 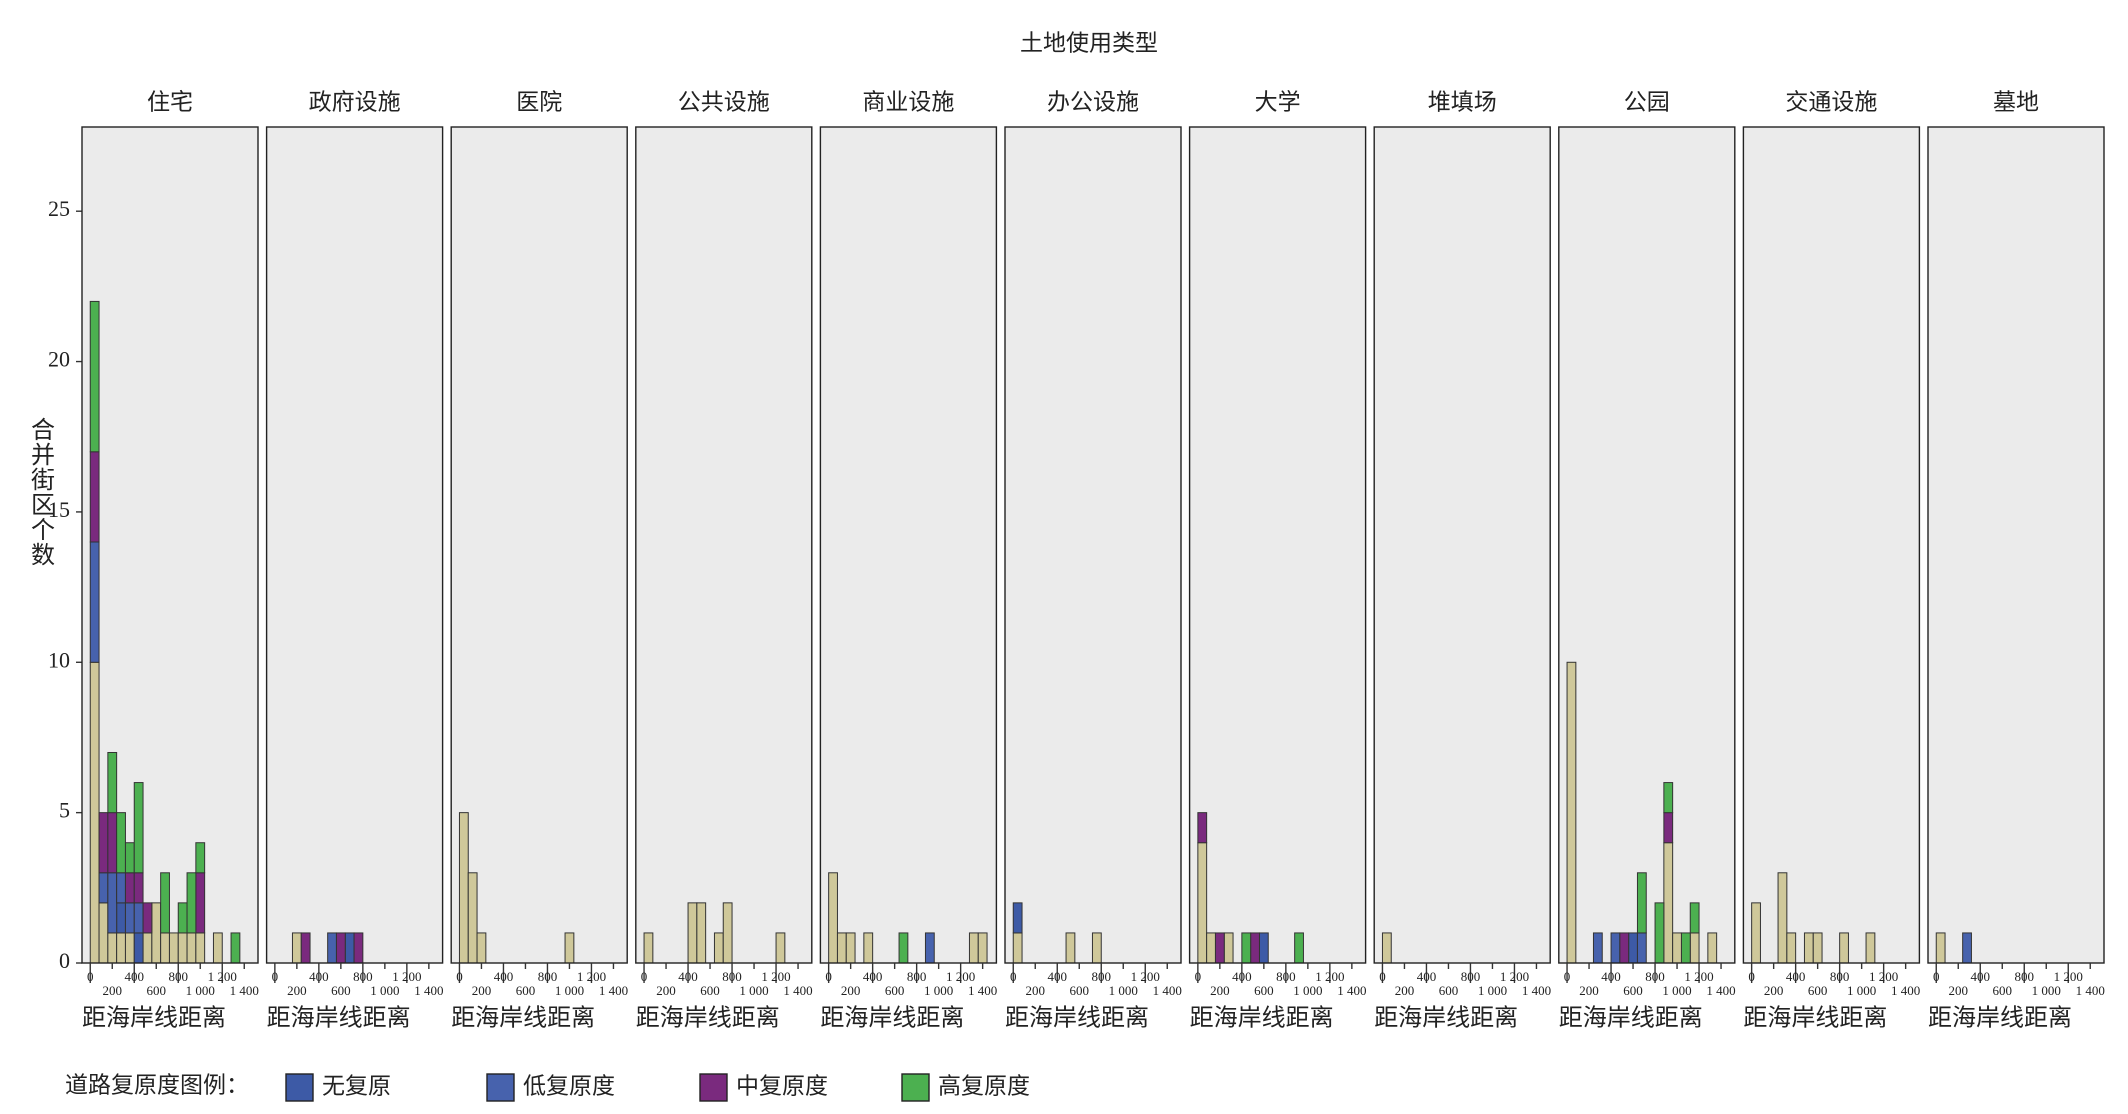 I want to click on facet-title: 商业设施, so click(x=908, y=101).